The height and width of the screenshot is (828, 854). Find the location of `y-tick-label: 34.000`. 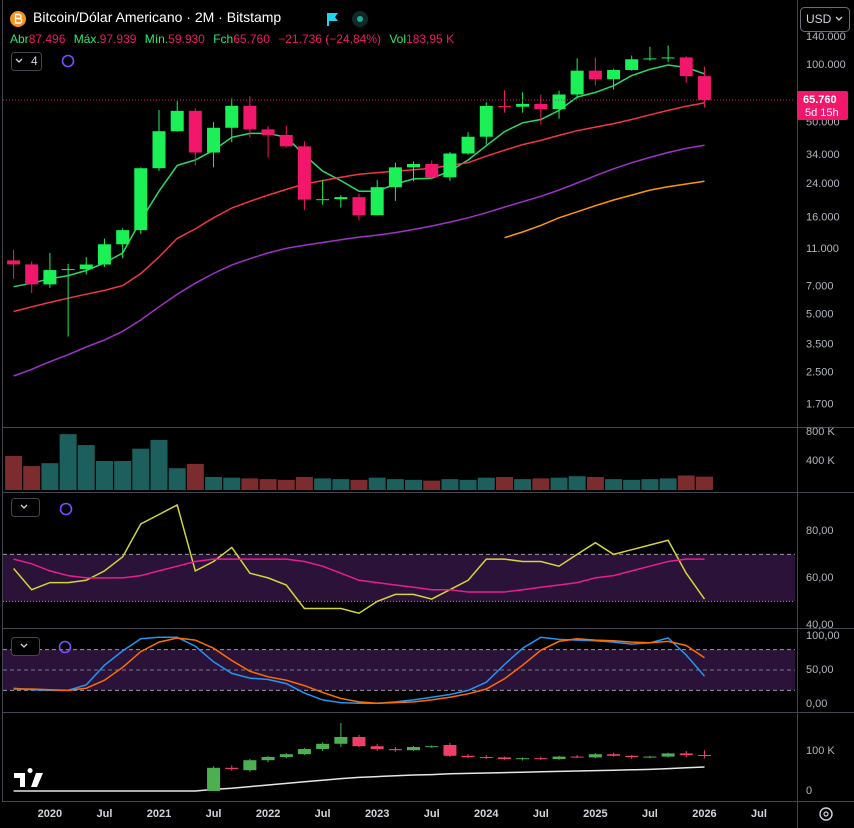

y-tick-label: 34.000 is located at coordinates (823, 155).